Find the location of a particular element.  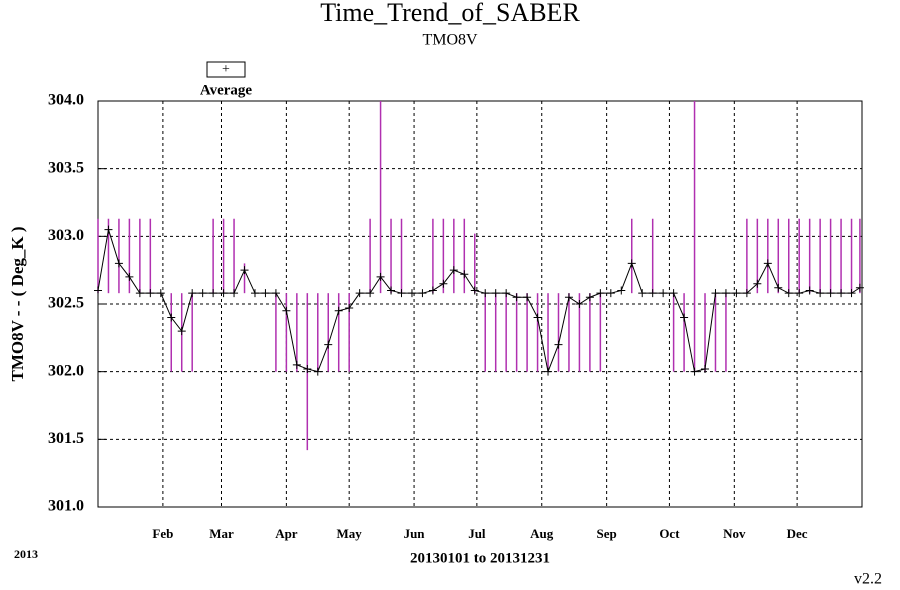

y-tick-label: 303.5 is located at coordinates (66, 167).